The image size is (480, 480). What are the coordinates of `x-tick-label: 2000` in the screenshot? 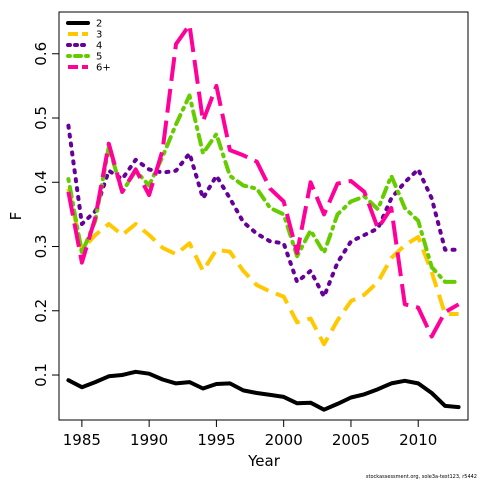 It's located at (284, 440).